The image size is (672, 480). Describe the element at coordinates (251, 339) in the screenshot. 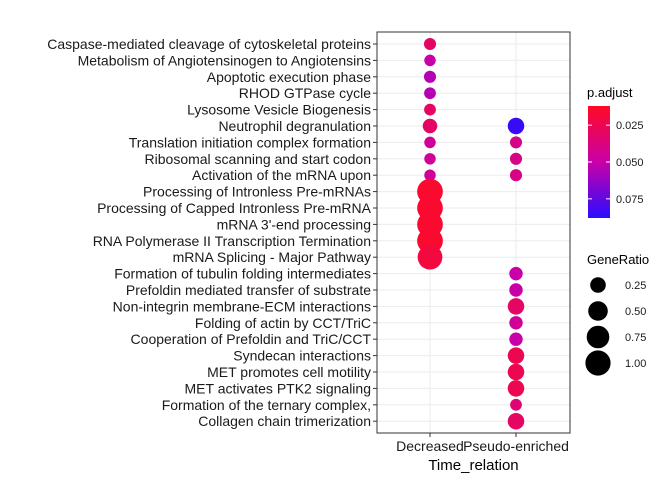

I see `y-tick-label: Cooperation of Prefoldin and TriC/CCT` at that location.